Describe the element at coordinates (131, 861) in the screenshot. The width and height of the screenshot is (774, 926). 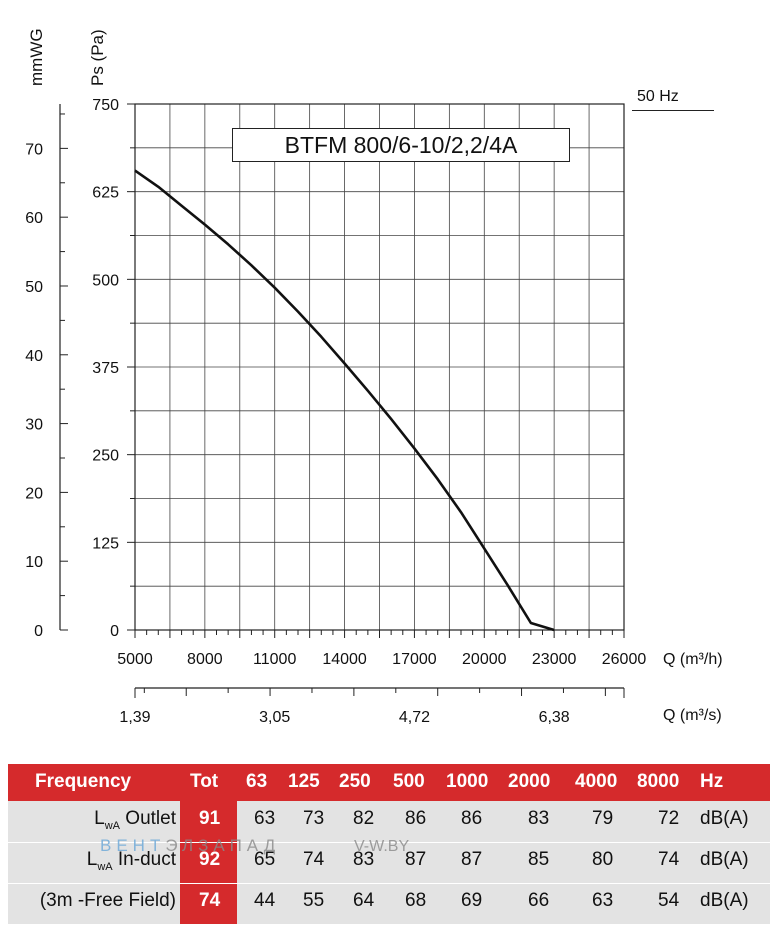
I see `row-label: LwA In-duct` at that location.